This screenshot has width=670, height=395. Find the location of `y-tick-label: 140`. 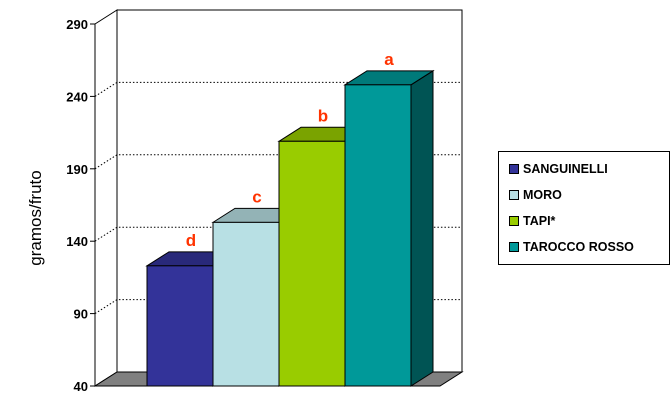

y-tick-label: 140 is located at coordinates (77, 241).